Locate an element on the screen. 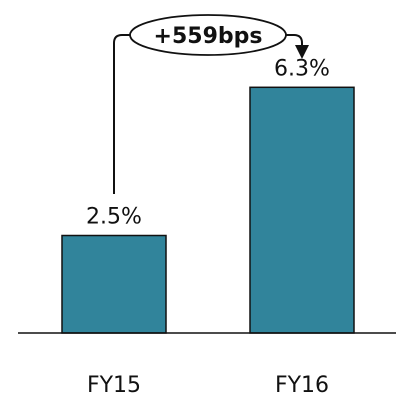 The image size is (401, 399). annotation-bubble is located at coordinates (208, 35).